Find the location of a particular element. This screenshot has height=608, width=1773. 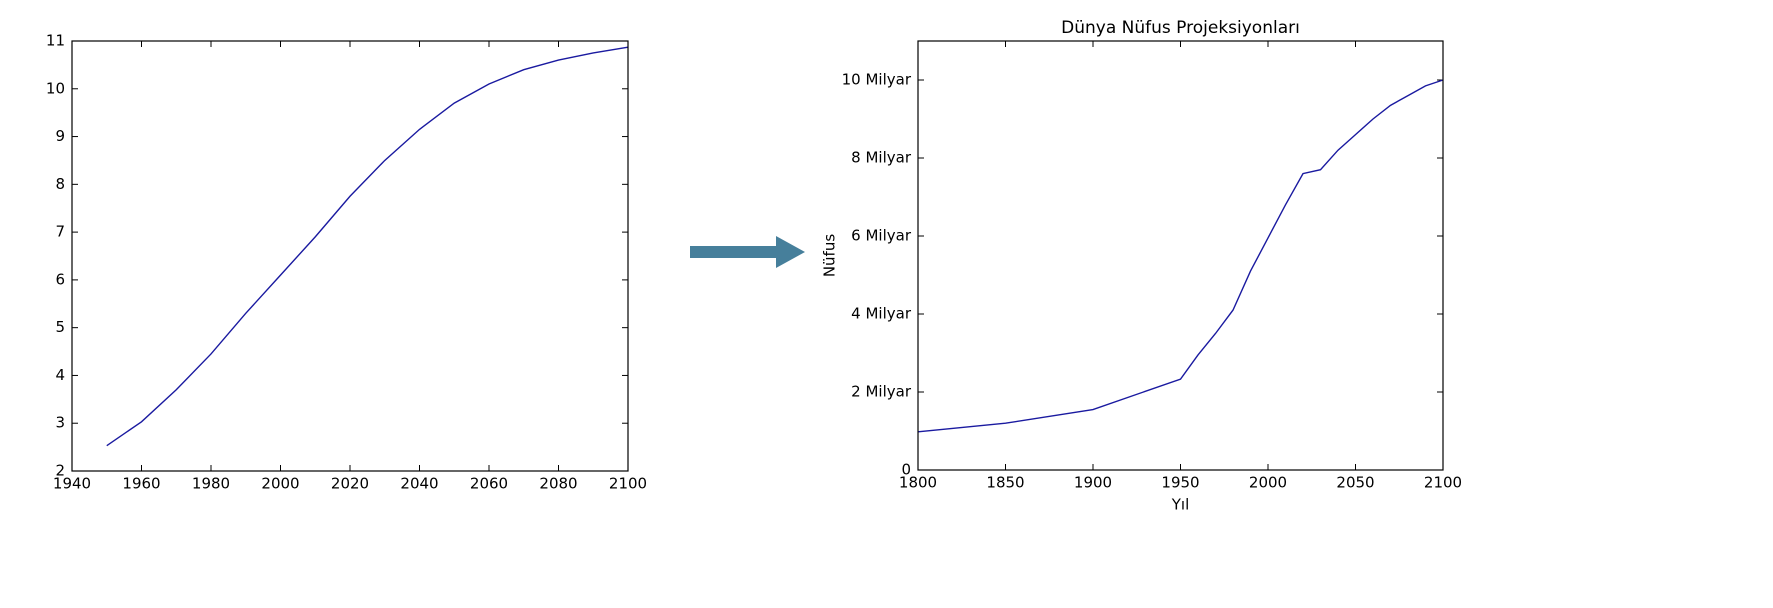

x-tick-label: 1980 is located at coordinates (211, 484).